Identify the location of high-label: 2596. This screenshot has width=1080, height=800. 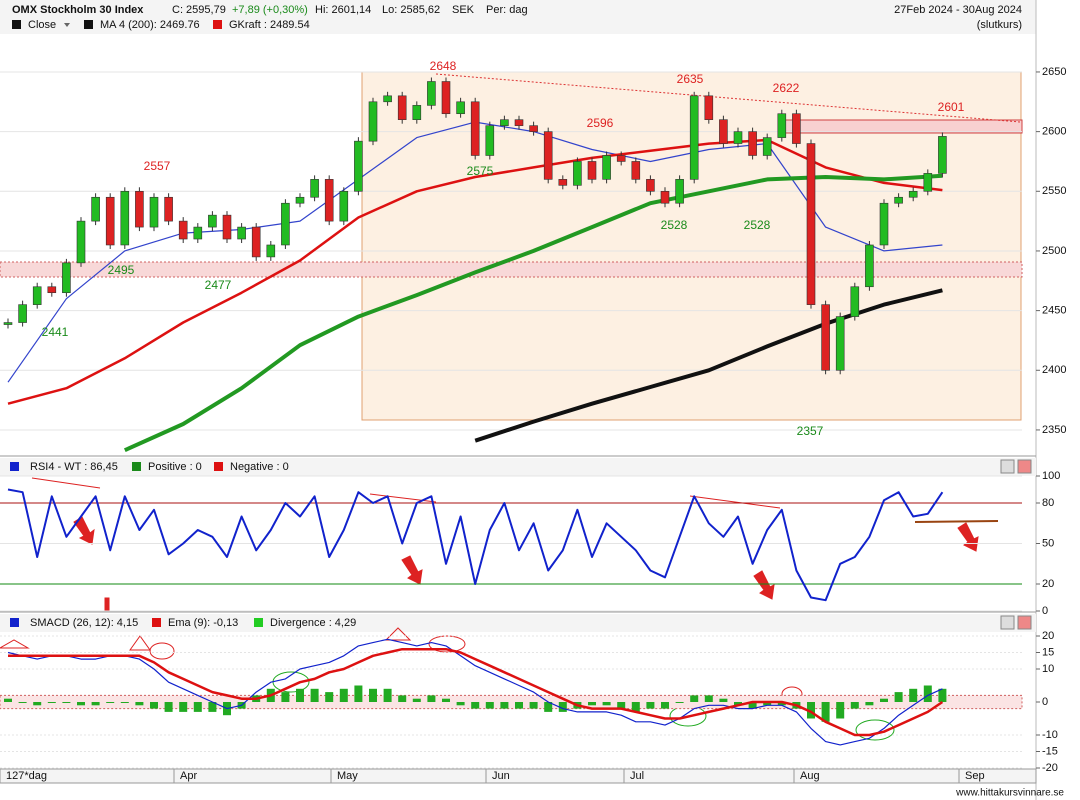
(600, 123).